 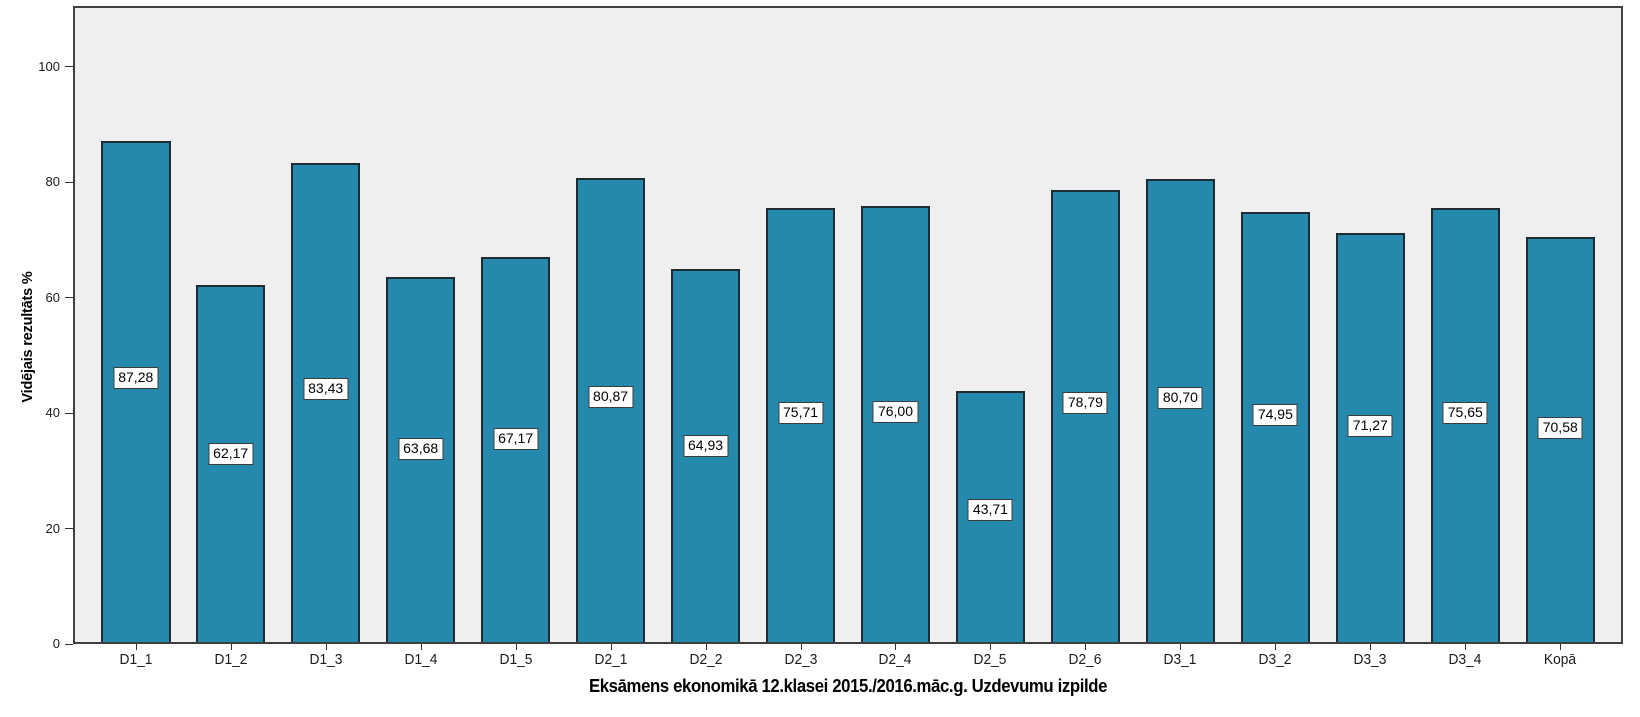 I want to click on bar-value-label: 80,70, so click(x=1180, y=397).